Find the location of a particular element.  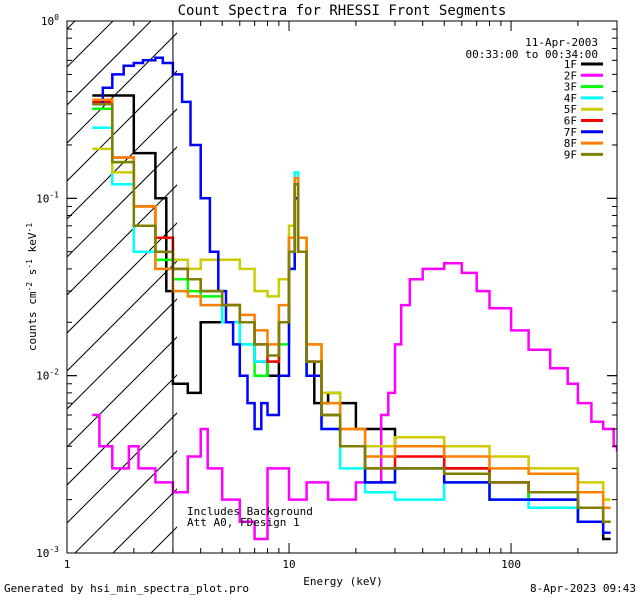

x-tick-label: 10 is located at coordinates (288, 564).